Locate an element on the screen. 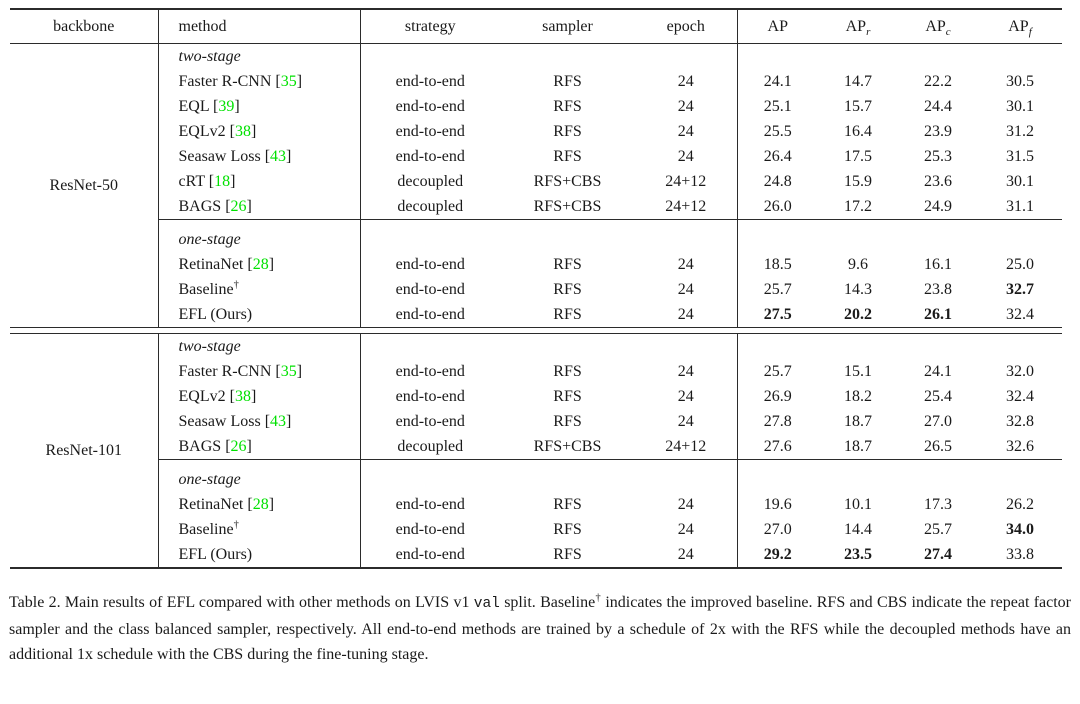 This screenshot has width=1080, height=704. column-header-backbone: backbone is located at coordinates (84, 26).